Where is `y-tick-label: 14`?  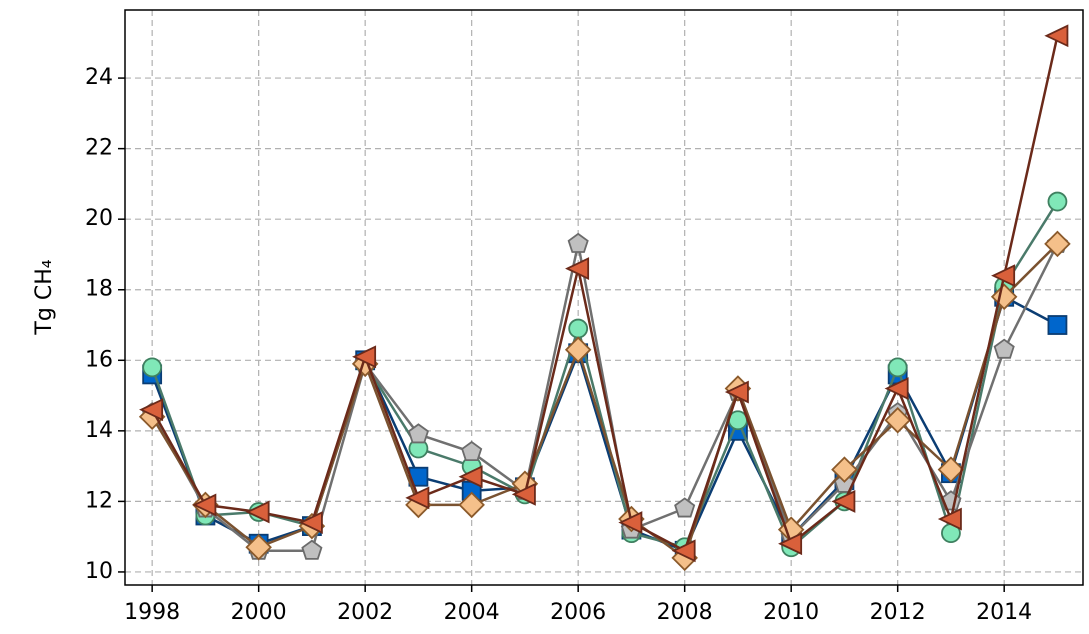
y-tick-label: 14 is located at coordinates (99, 430).